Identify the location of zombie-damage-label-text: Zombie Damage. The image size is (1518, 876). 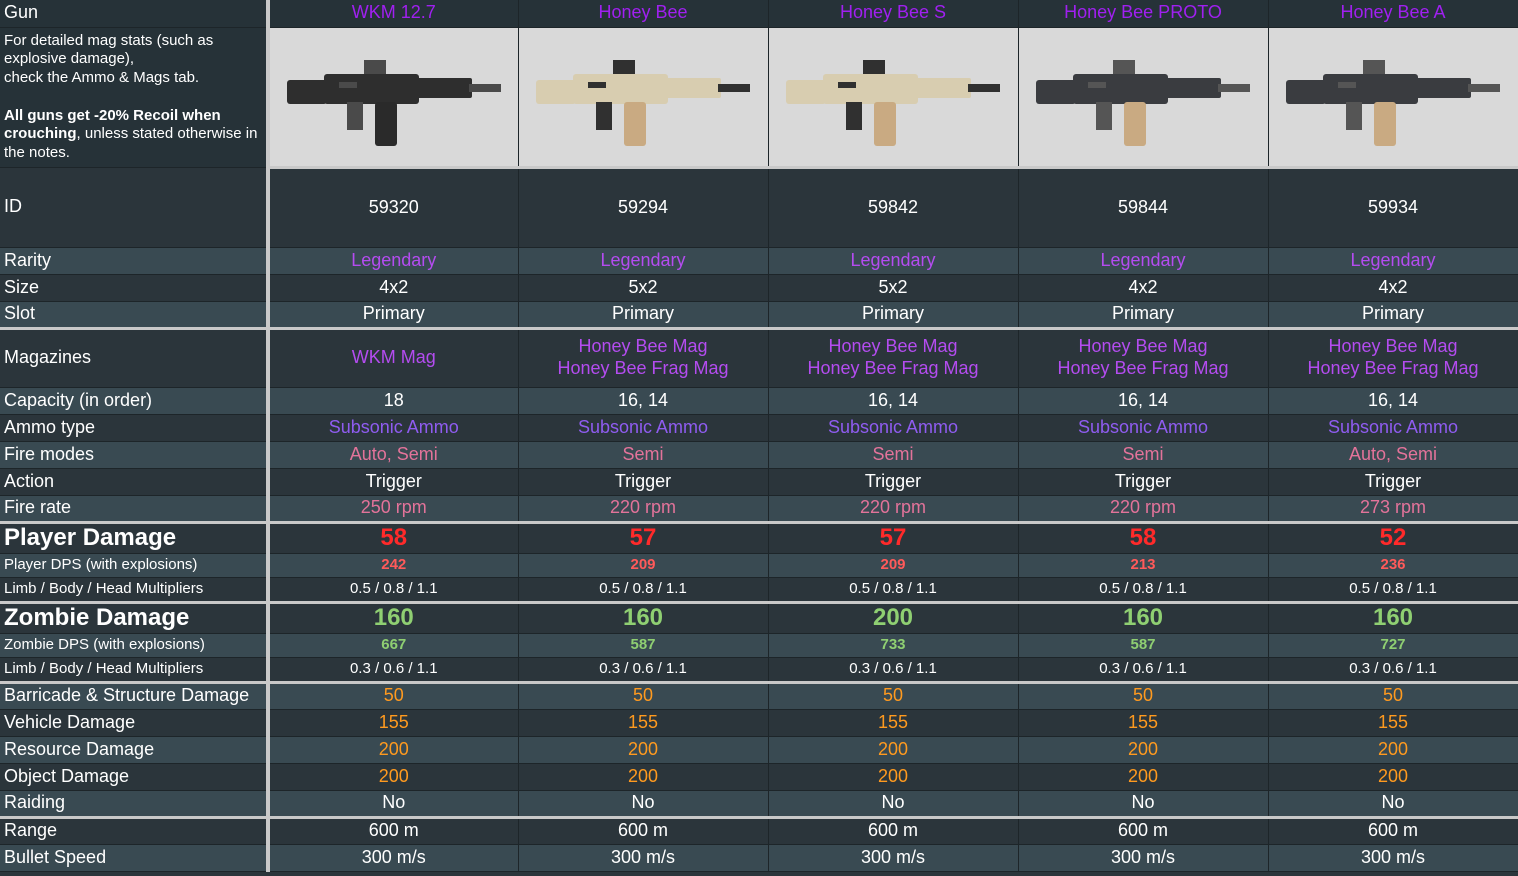
(97, 617).